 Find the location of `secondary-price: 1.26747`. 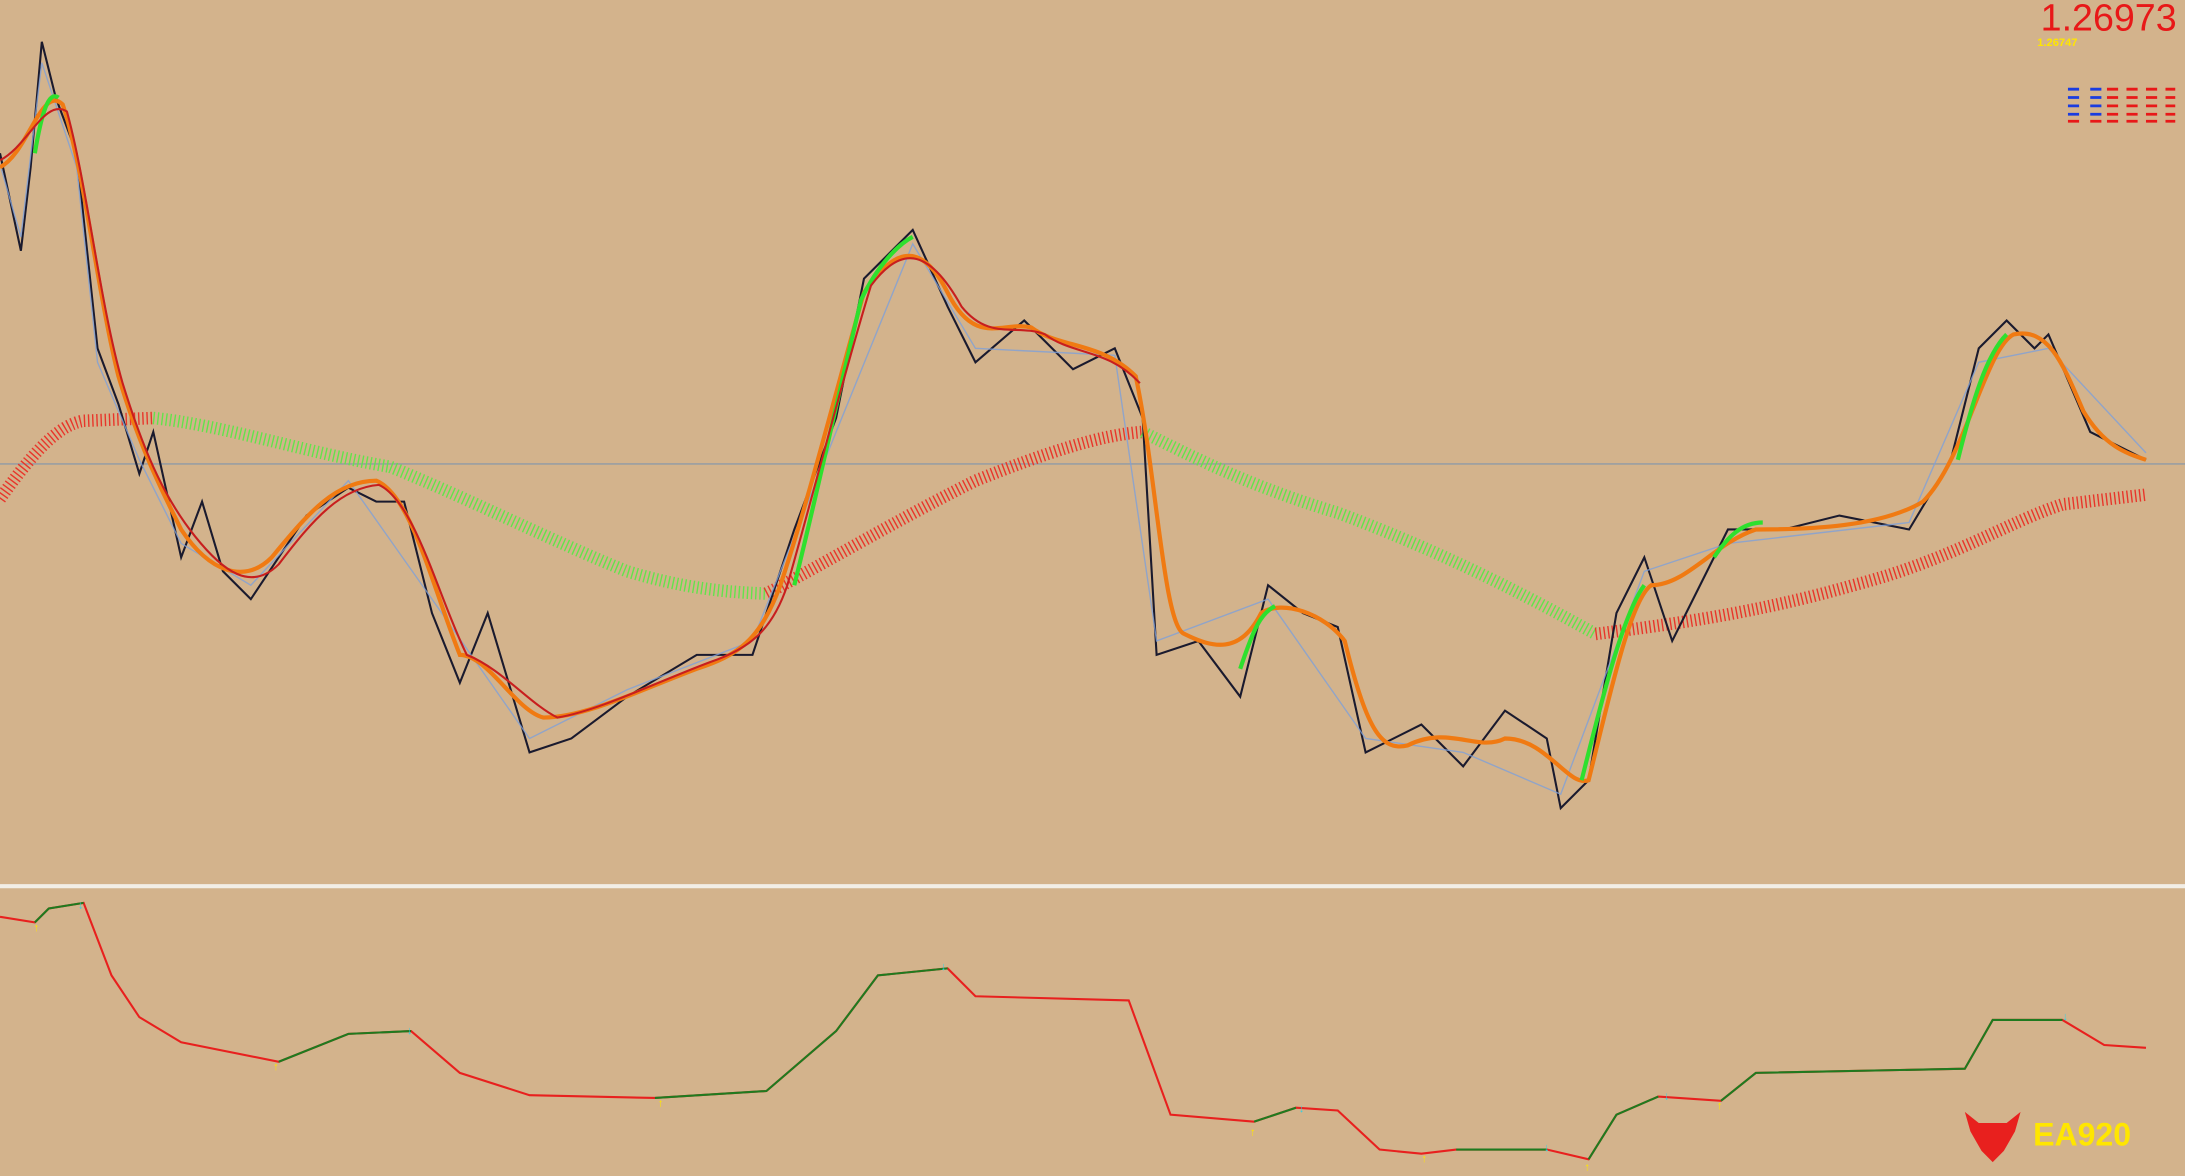

secondary-price: 1.26747 is located at coordinates (2057, 43).